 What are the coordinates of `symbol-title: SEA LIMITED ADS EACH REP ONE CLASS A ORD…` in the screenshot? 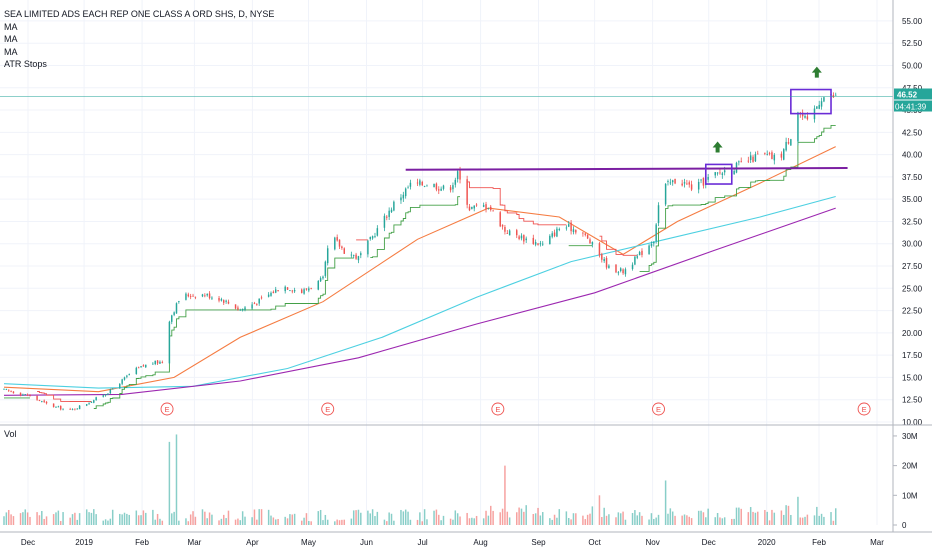 It's located at (139, 14).